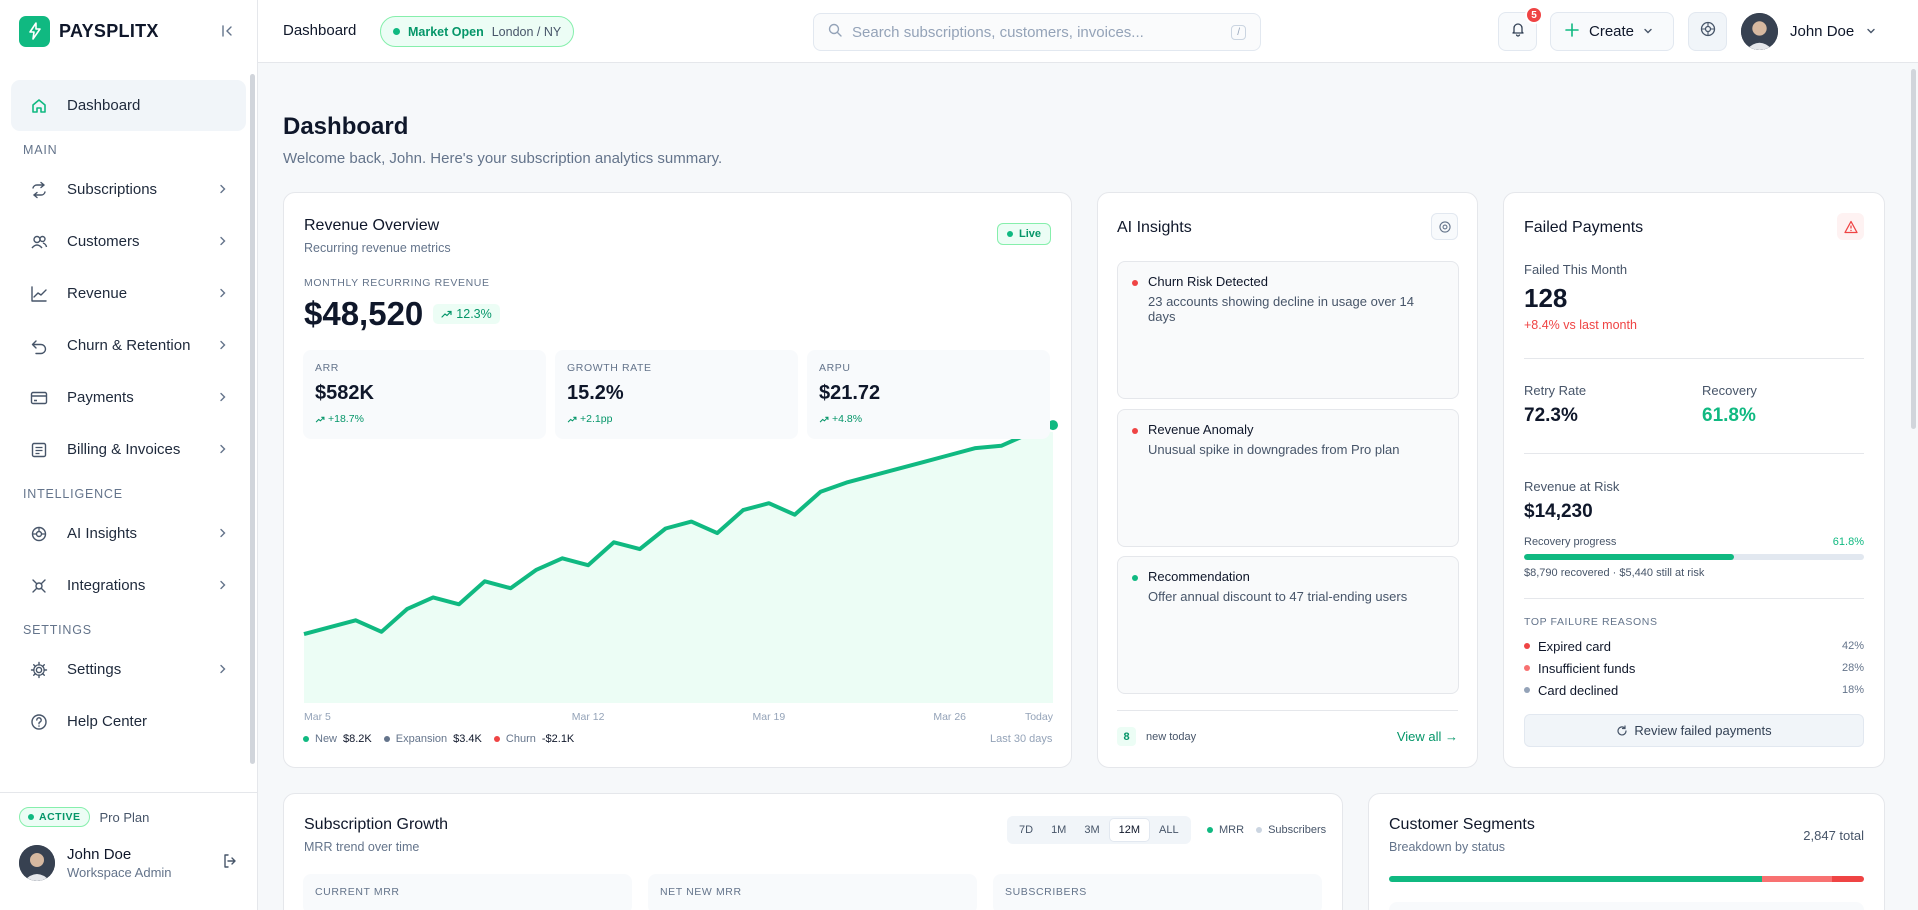 This screenshot has width=1918, height=910. What do you see at coordinates (109, 30) in the screenshot?
I see `brand-name: PAYSPLITX` at bounding box center [109, 30].